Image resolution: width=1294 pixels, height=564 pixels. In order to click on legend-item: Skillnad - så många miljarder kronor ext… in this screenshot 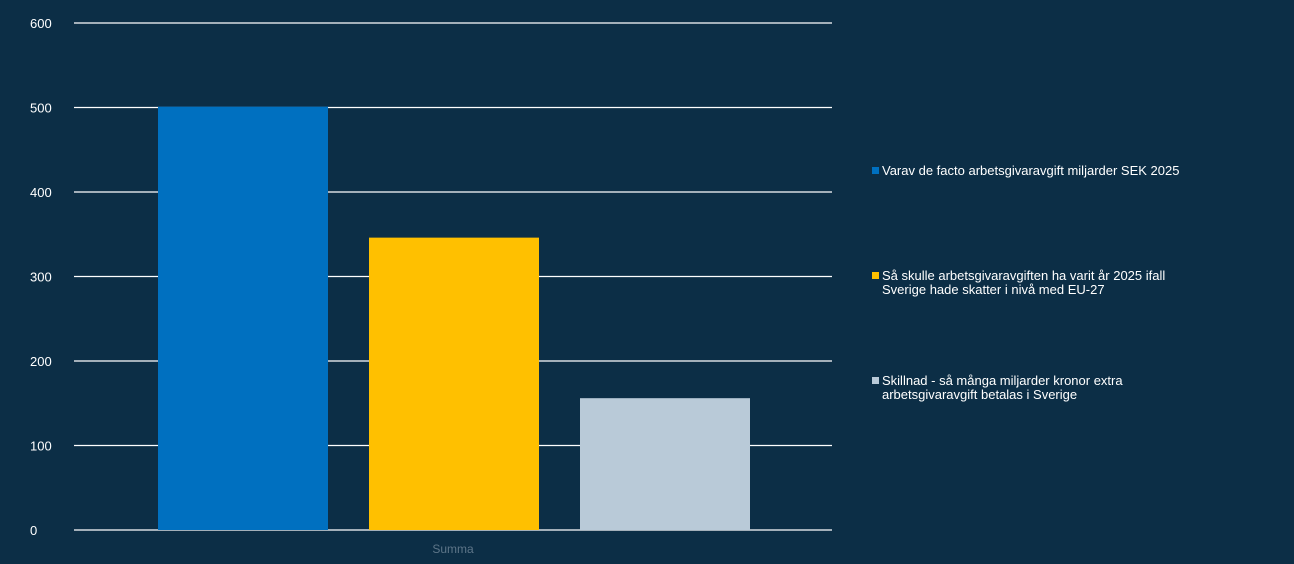, I will do `click(997, 387)`.